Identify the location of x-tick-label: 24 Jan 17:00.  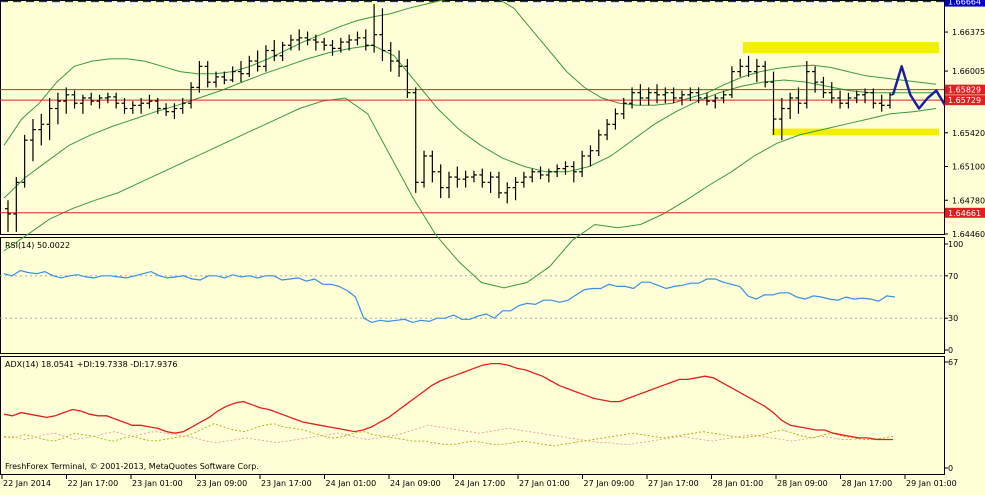
(480, 483).